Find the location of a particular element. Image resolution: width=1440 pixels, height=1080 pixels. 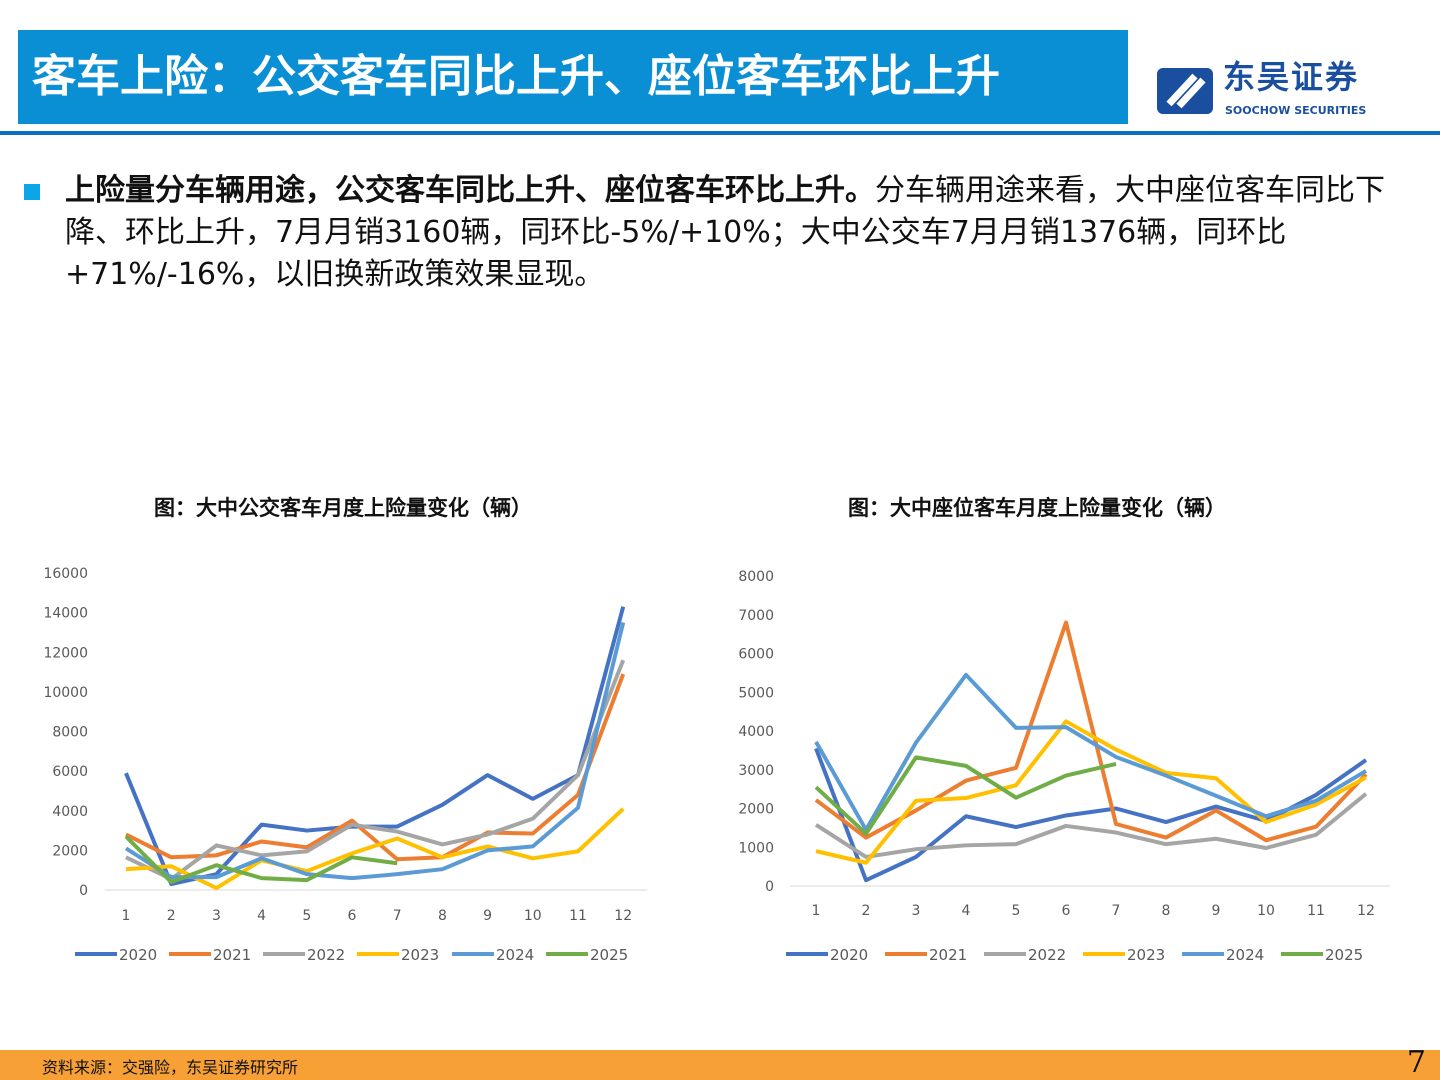

y-tick-label: 5000 is located at coordinates (756, 693).